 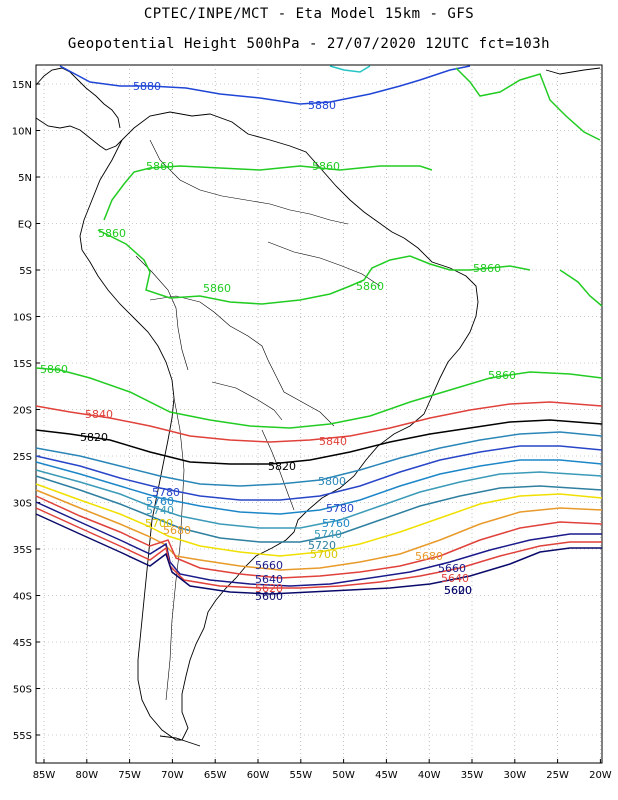 I want to click on label-5860-d: 5860, so click(x=217, y=288).